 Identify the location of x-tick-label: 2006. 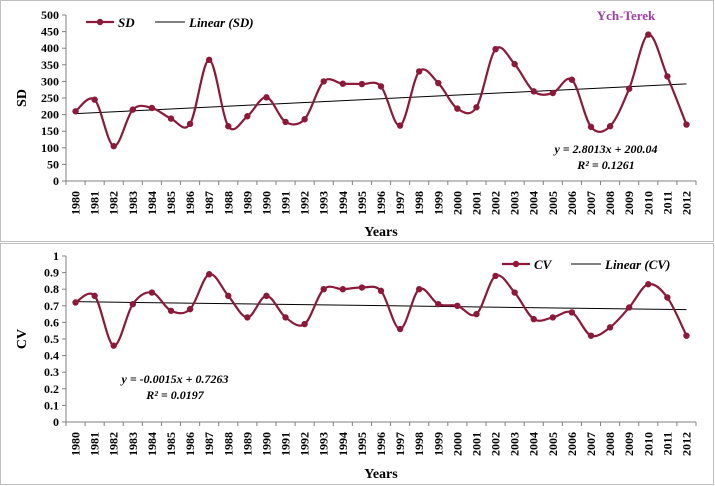
(572, 203).